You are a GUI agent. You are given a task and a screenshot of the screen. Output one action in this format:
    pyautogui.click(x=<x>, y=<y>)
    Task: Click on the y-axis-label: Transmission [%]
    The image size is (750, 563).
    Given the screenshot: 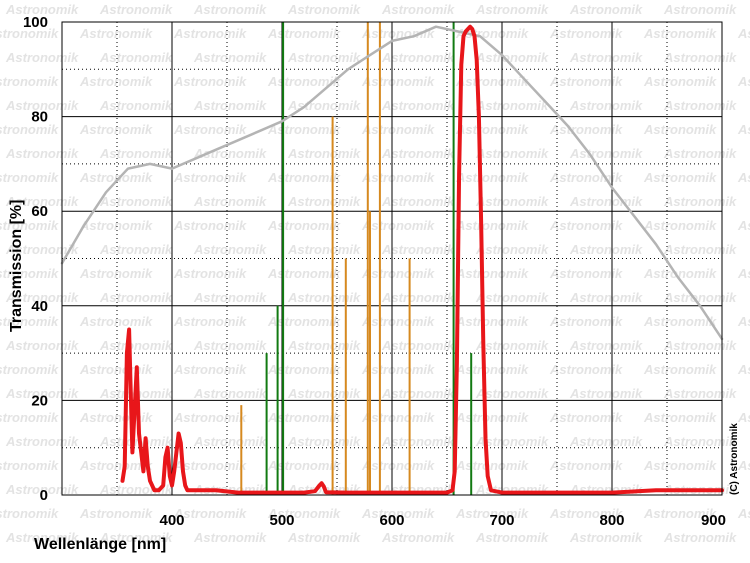 What is the action you would take?
    pyautogui.click(x=16, y=266)
    